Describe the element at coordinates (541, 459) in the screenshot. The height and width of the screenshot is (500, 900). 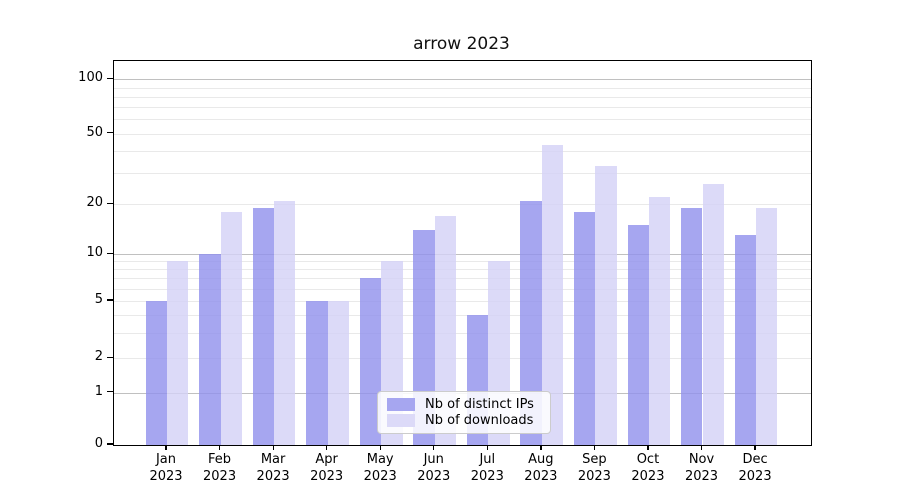
I see `x-tick-month: Aug` at that location.